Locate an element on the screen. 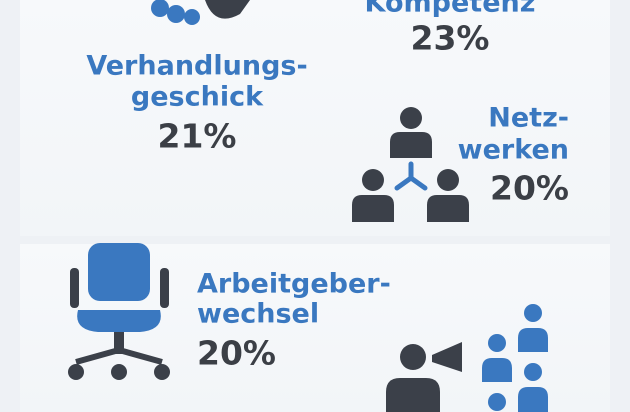 The width and height of the screenshot is (630, 412). label: Kompetenz is located at coordinates (450, 9).